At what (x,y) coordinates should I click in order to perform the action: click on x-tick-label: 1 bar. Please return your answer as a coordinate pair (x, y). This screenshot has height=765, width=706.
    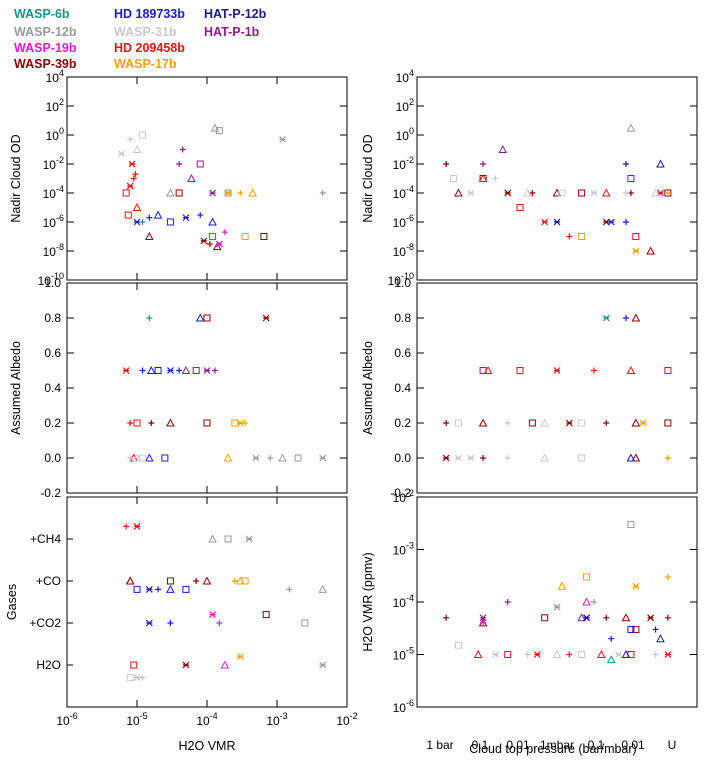
    Looking at the image, I should click on (439, 745).